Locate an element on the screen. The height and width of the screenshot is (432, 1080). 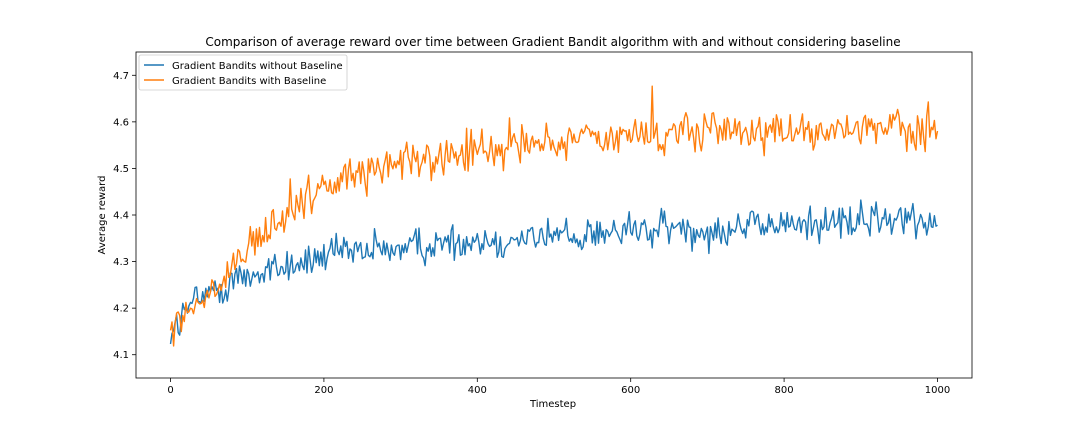
y-tick-label: 4.2 is located at coordinates (121, 309).